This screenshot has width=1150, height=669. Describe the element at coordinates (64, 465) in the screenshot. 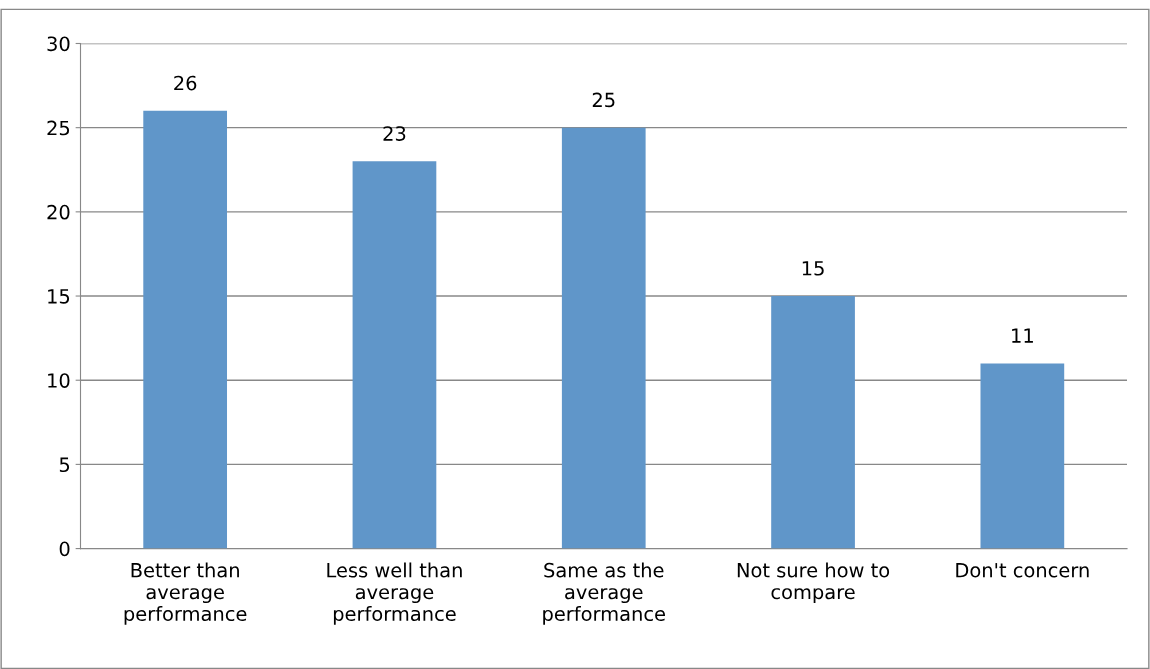

I see `y-tick-label: 5` at that location.